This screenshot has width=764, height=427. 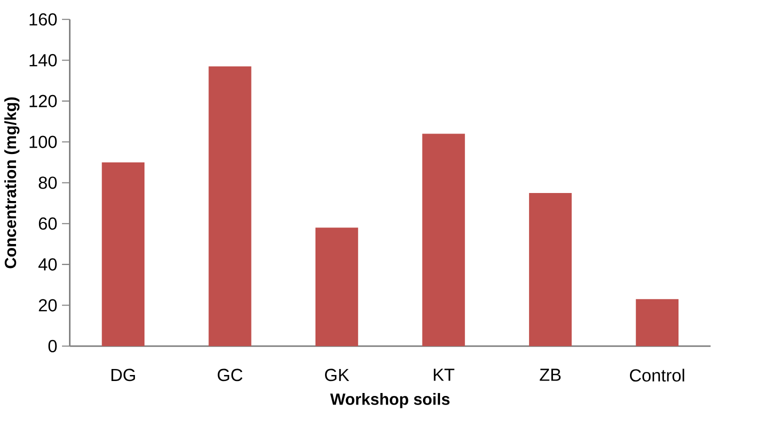 What do you see at coordinates (123, 375) in the screenshot?
I see `x-tick-label: DG` at bounding box center [123, 375].